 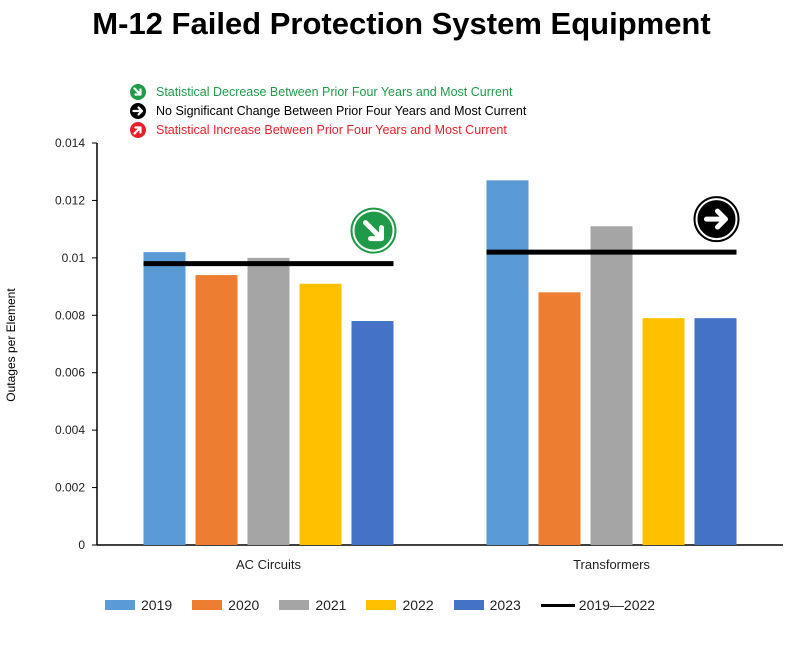 What do you see at coordinates (70, 200) in the screenshot?
I see `y-tick-label: 0.012` at bounding box center [70, 200].